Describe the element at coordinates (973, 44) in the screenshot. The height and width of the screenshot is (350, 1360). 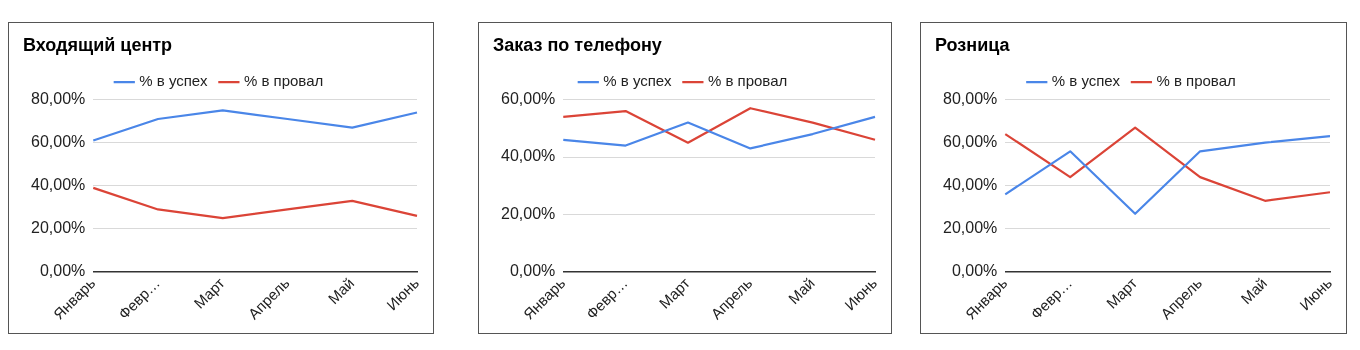
I see `chart-title: Розница` at that location.